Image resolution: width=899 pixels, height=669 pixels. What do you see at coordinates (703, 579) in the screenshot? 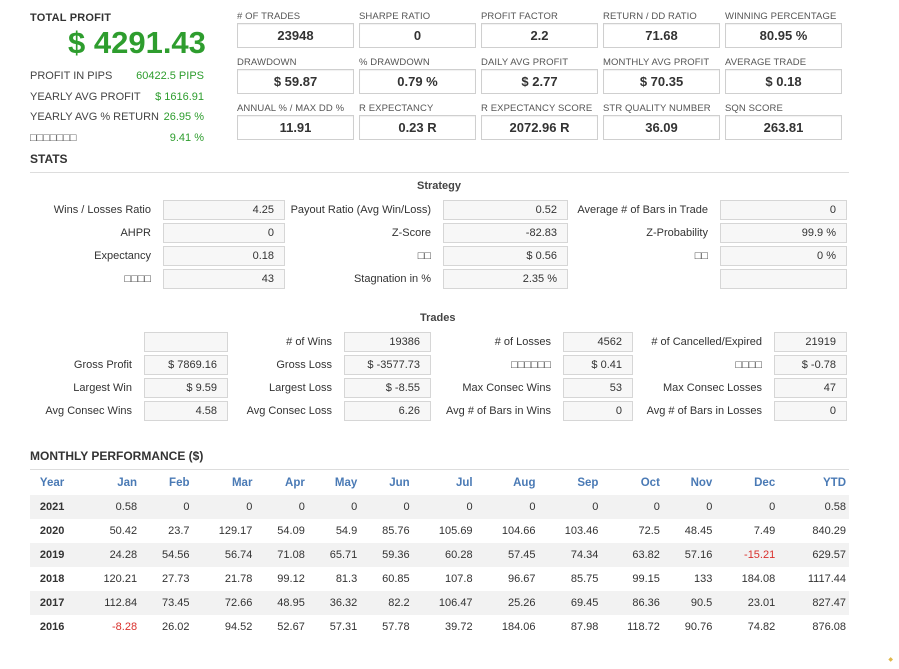
I see `value-cell: 133` at bounding box center [703, 579].